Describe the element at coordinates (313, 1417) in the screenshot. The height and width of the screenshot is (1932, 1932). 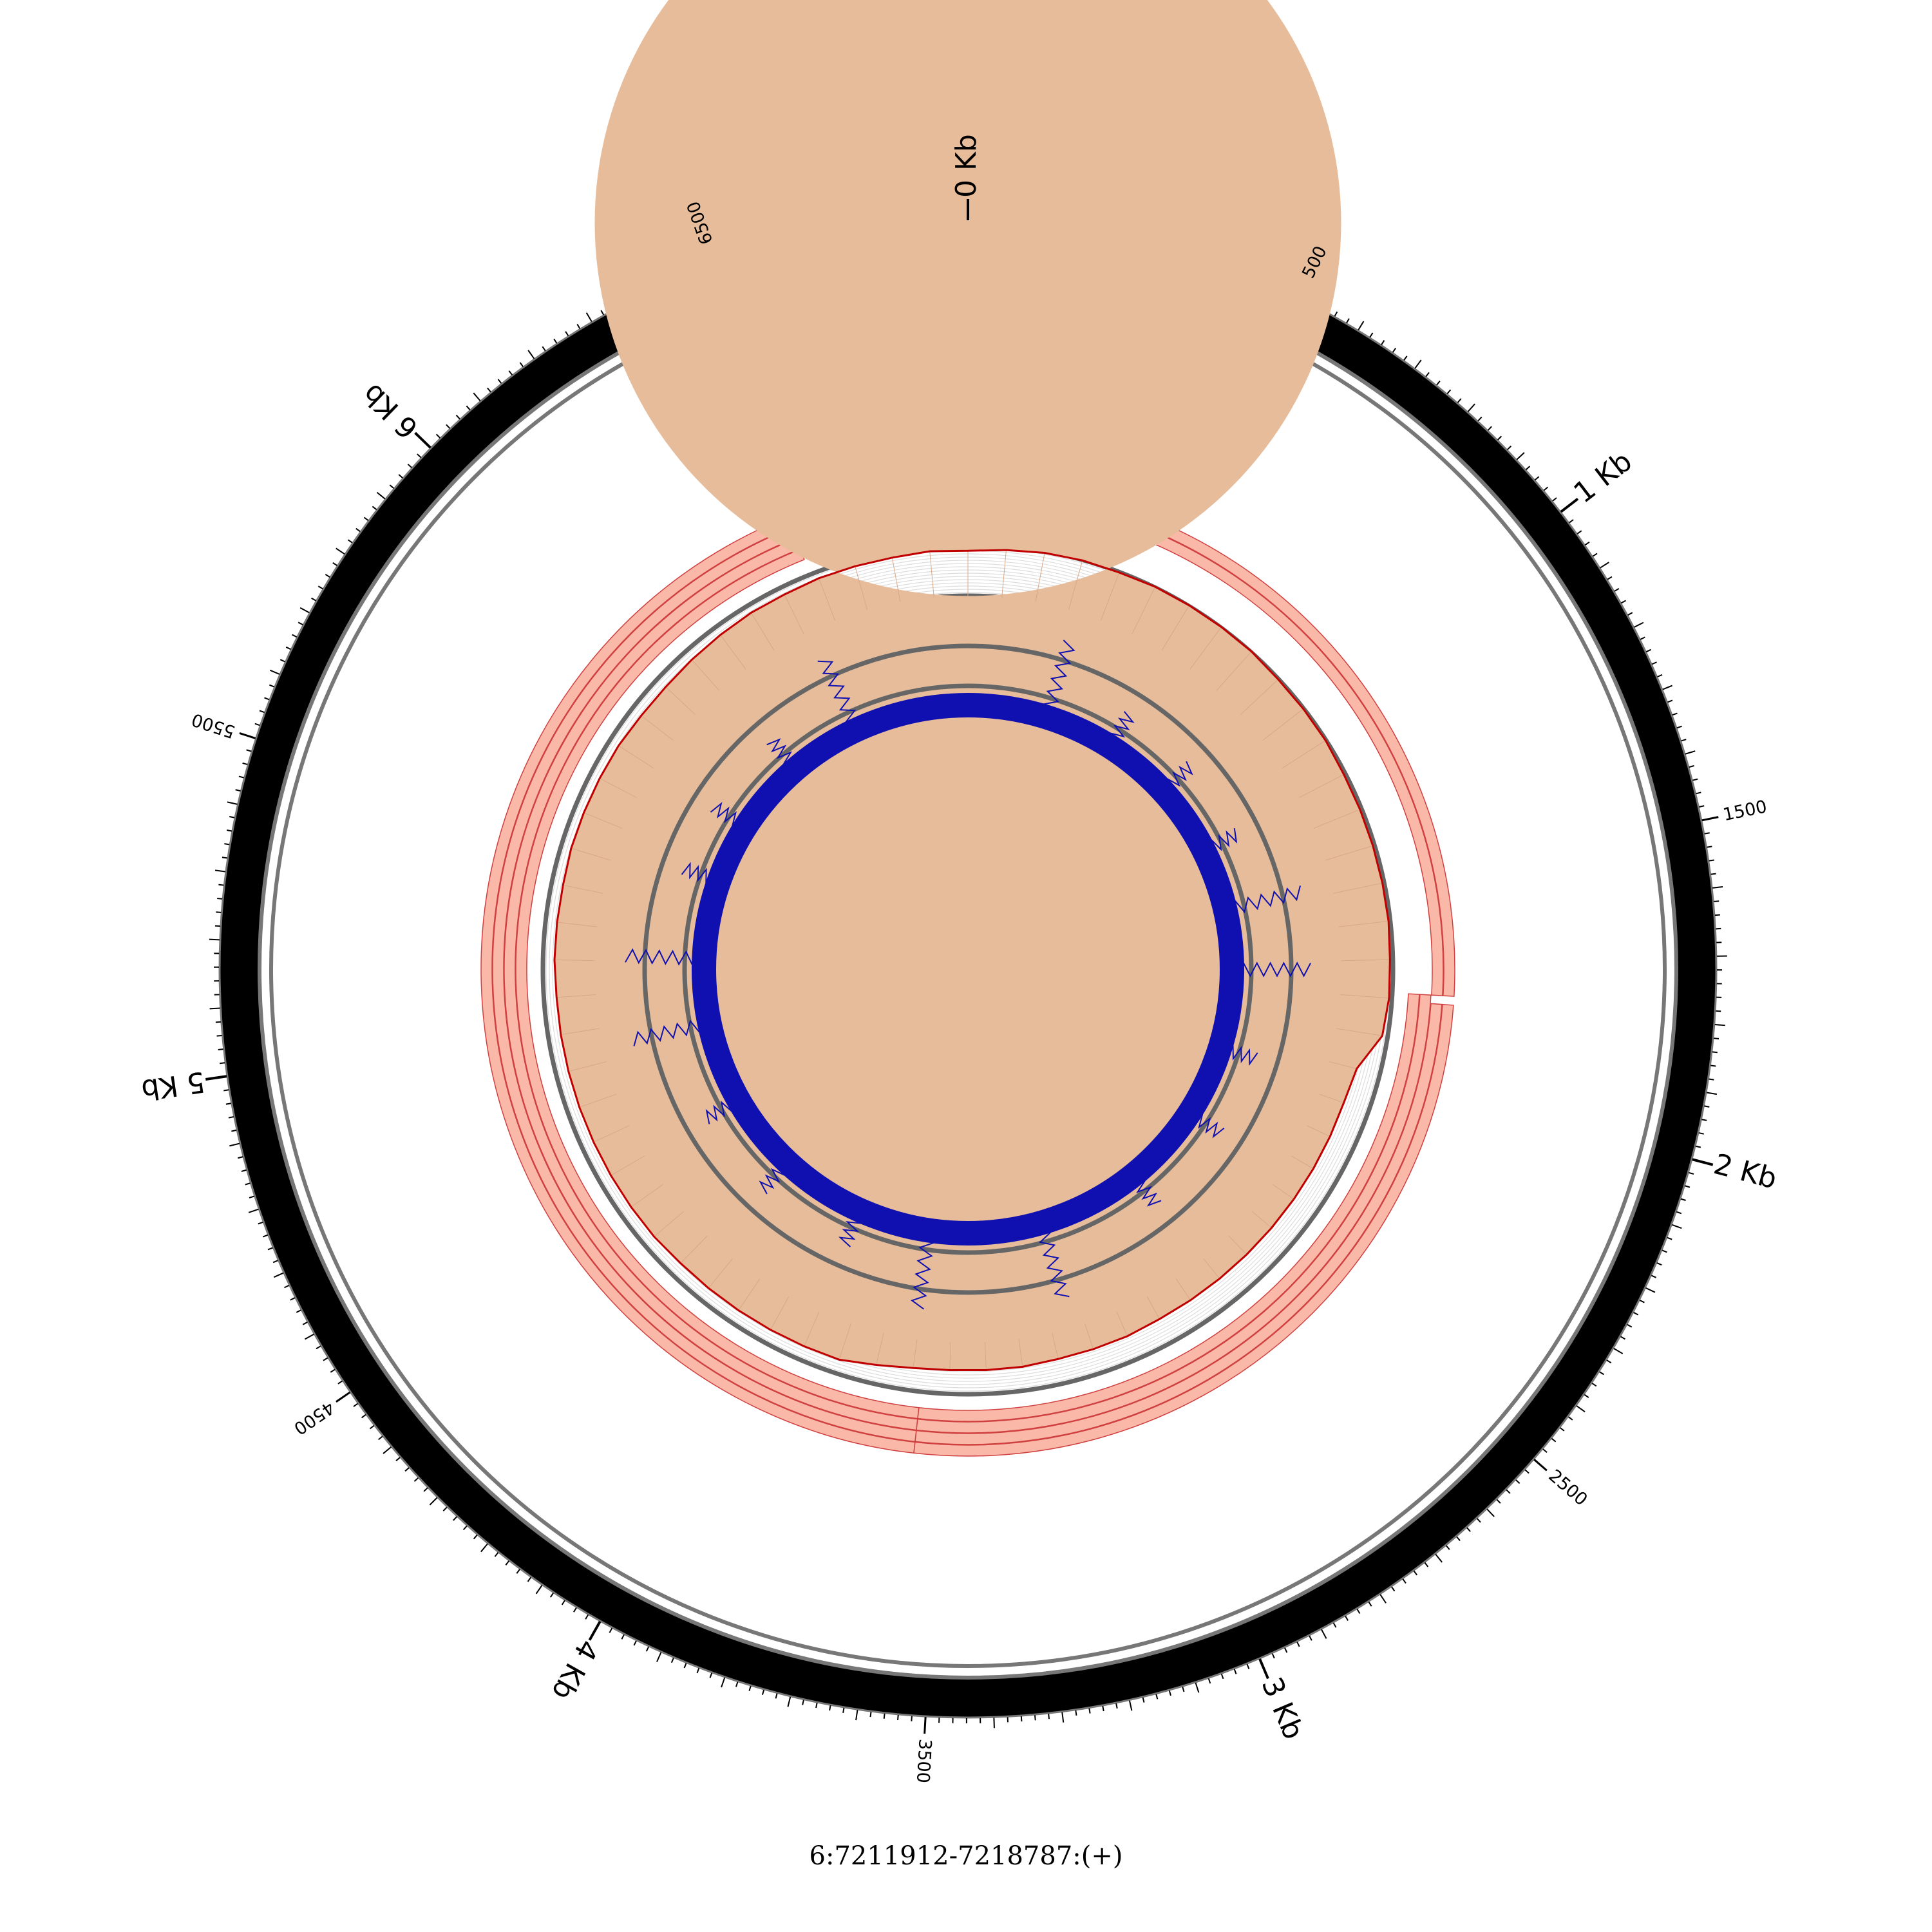
I see `minor-tick-label: 4500` at that location.